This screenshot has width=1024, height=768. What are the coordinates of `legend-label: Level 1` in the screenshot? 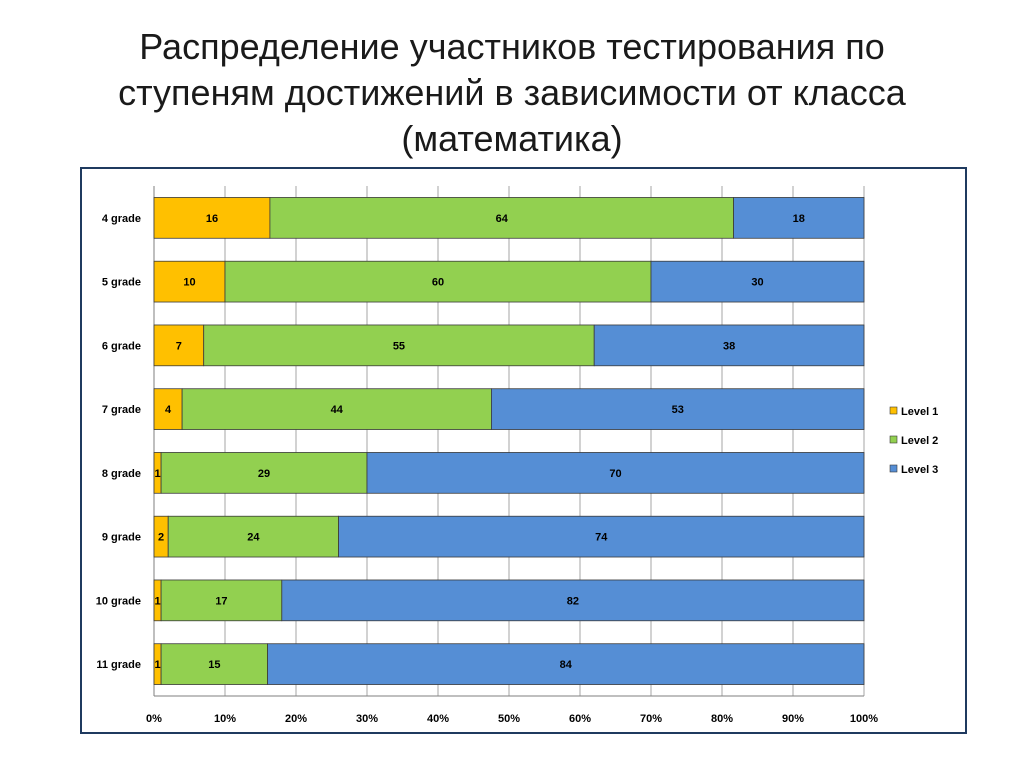 It's located at (919, 412).